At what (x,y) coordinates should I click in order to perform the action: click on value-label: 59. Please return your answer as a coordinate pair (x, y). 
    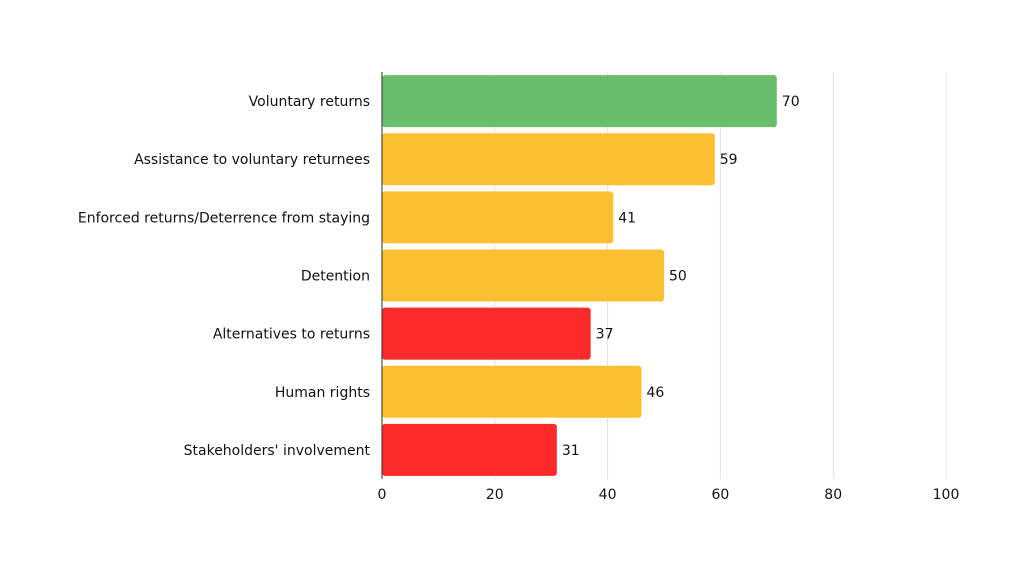
    Looking at the image, I should click on (729, 160).